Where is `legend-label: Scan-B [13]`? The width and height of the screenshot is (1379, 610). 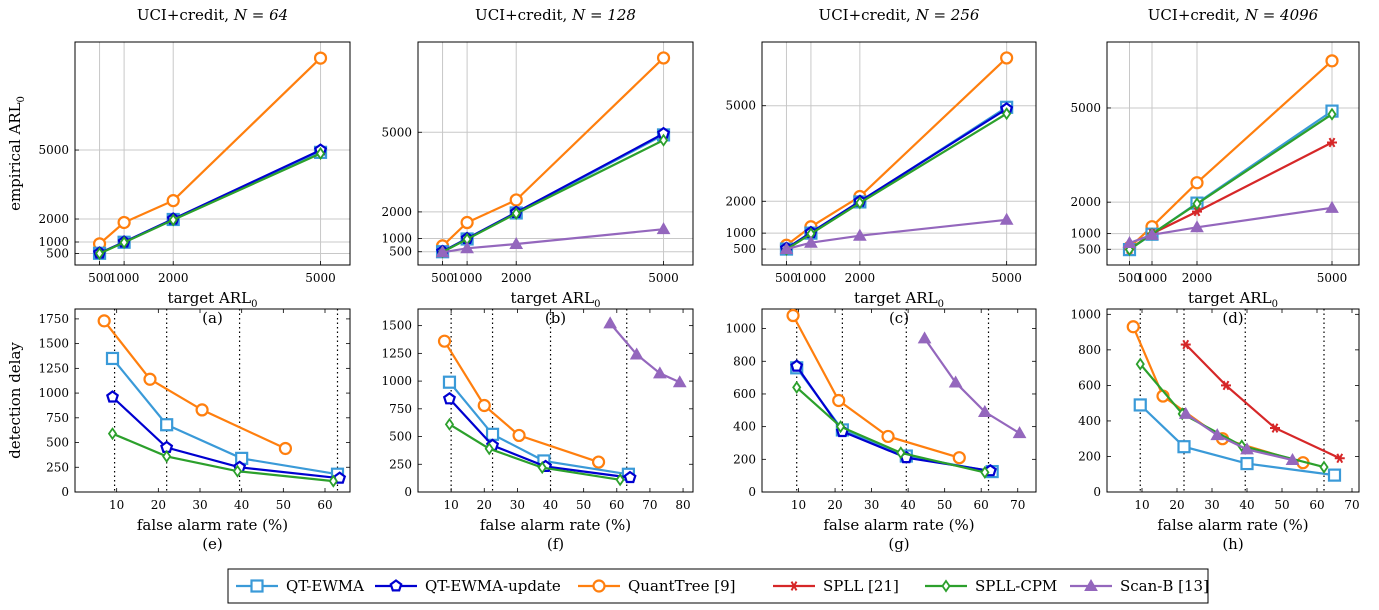 legend-label: Scan-B [13] is located at coordinates (1164, 586).